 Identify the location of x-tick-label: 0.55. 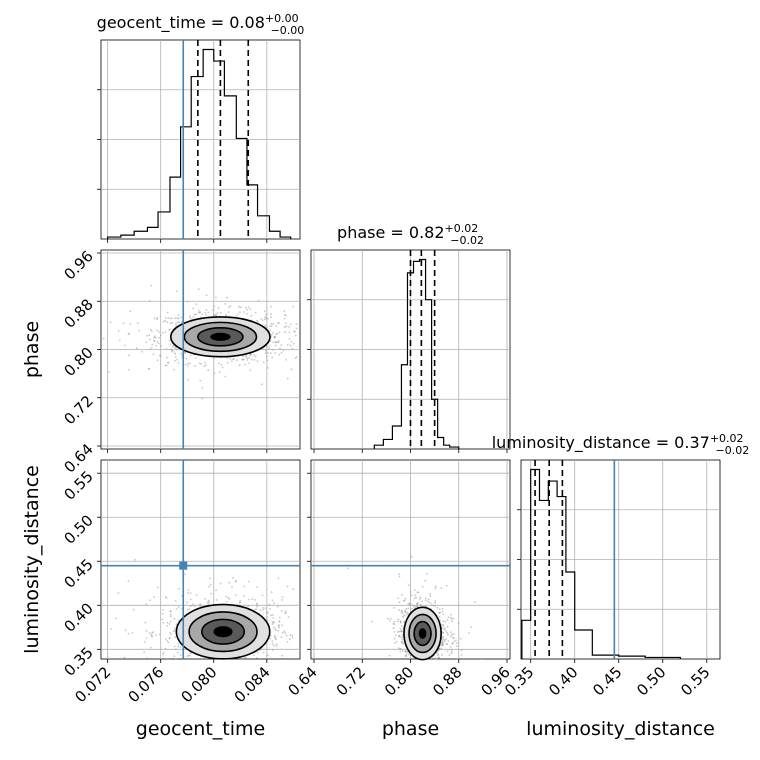
(695, 681).